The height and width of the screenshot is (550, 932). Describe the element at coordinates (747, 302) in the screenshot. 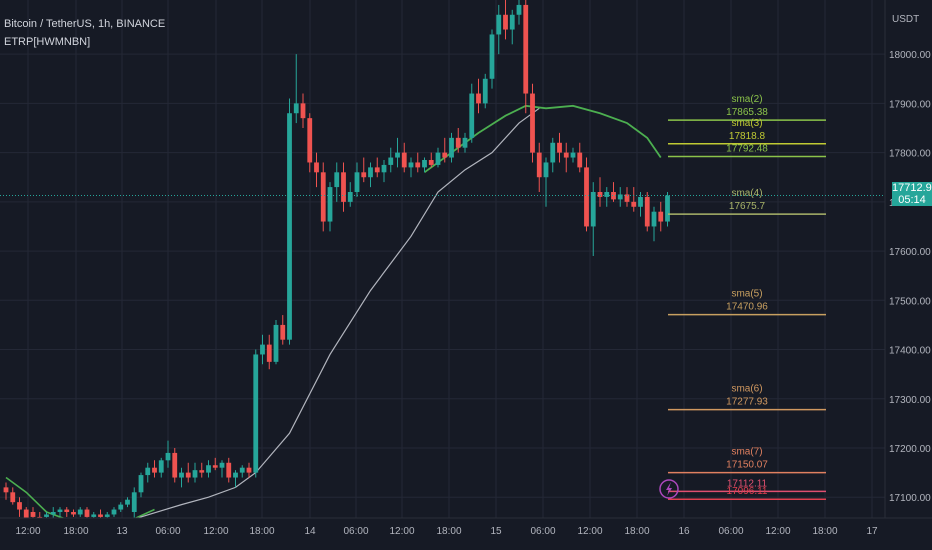

I see `sma-level: sma(5) 17470.96` at that location.